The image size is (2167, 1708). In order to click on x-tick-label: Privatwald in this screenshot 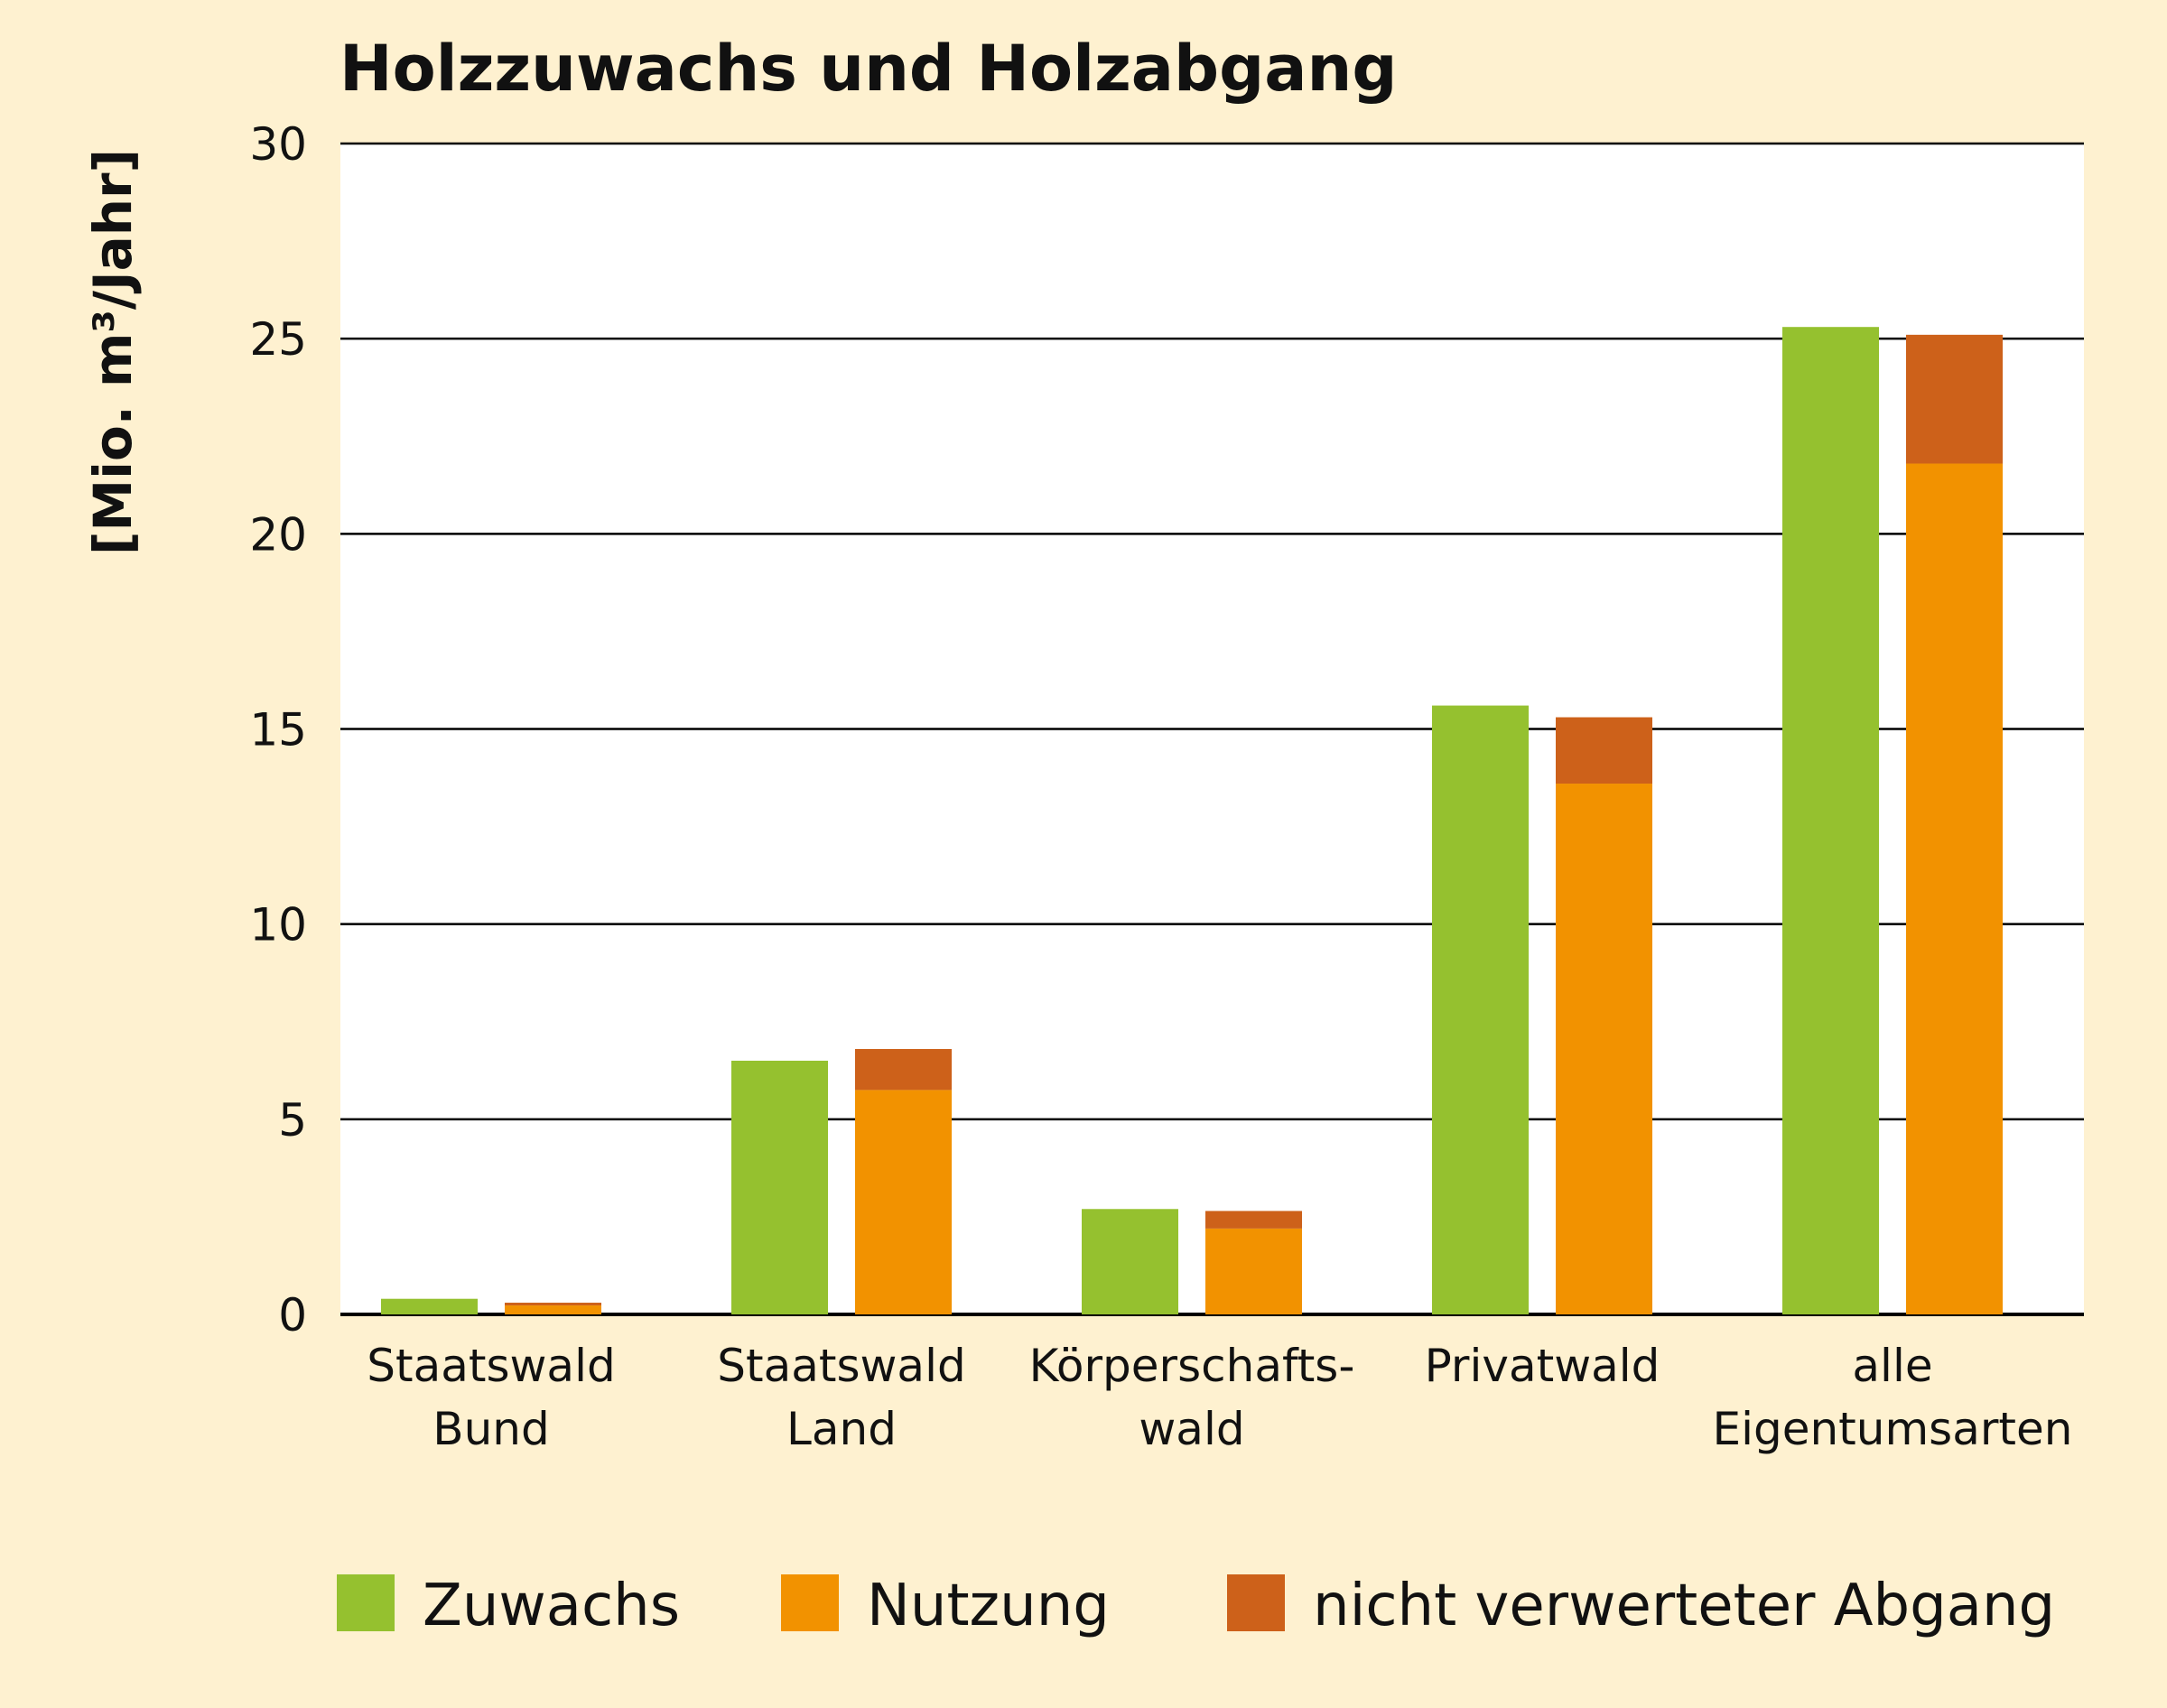, I will do `click(1542, 1366)`.